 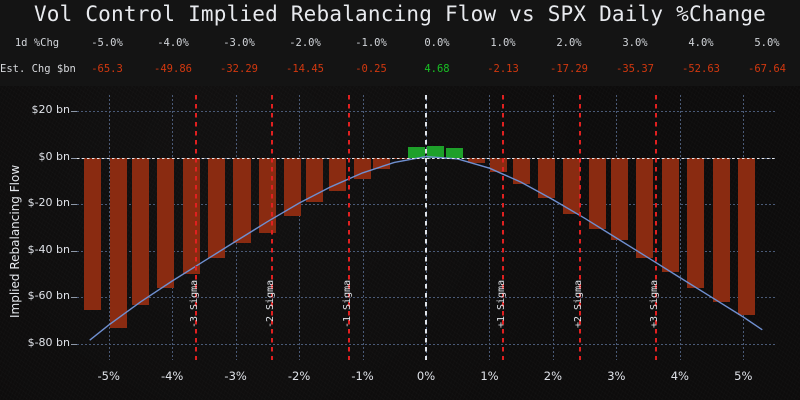 What do you see at coordinates (635, 69) in the screenshot?
I see `table-cell-est: -35.37` at bounding box center [635, 69].